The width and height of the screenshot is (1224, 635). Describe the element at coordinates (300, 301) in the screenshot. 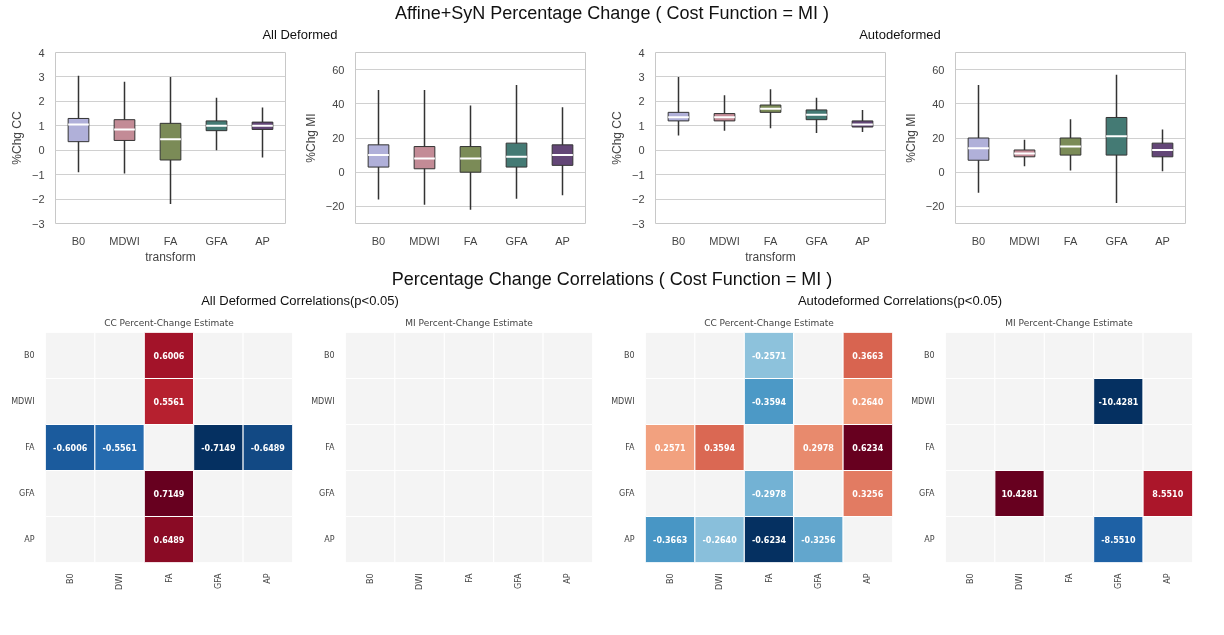

I see `chart-subtitle: All Deformed Correlations(p<0.05)` at that location.